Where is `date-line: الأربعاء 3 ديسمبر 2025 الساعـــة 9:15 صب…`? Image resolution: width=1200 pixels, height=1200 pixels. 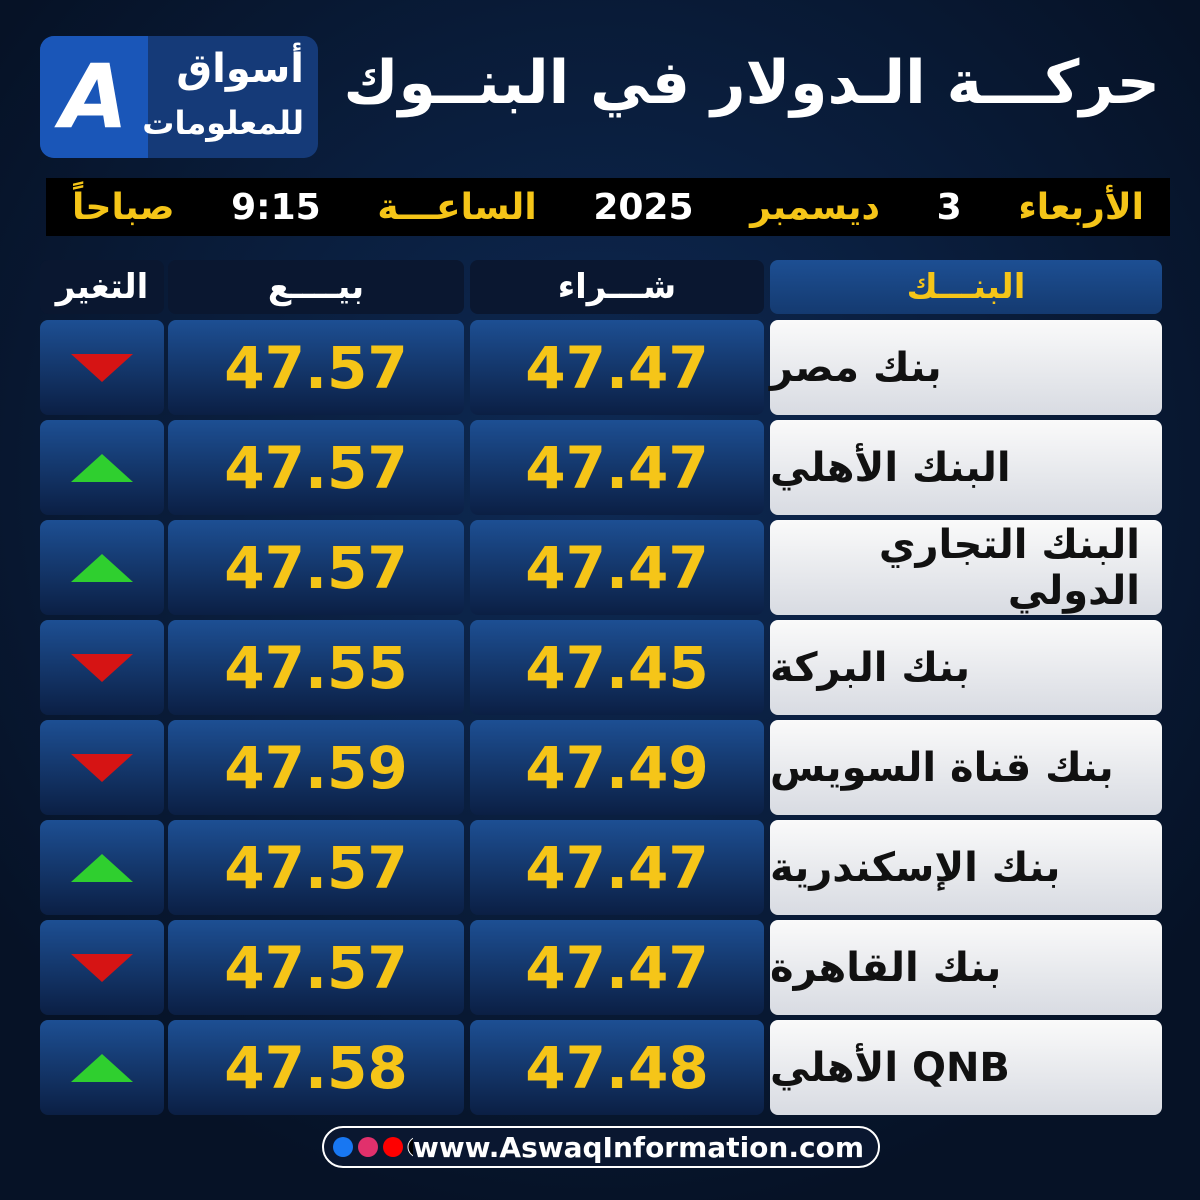 date-line: الأربعاء 3 ديسمبر 2025 الساعـــة 9:15 صب… is located at coordinates (608, 207).